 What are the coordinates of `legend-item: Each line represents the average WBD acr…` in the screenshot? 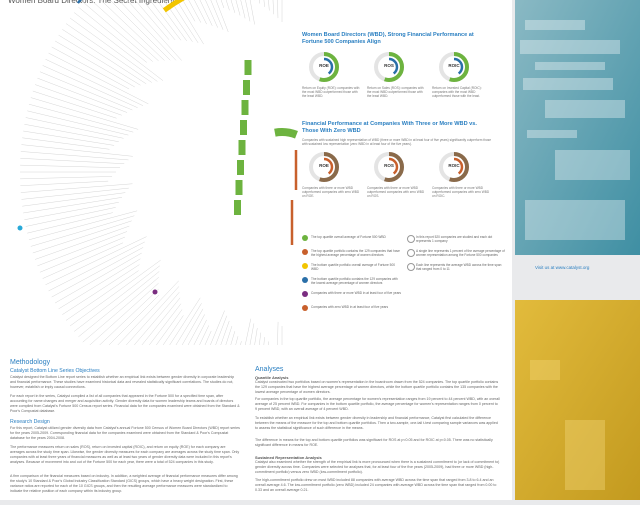 It's located at (456, 267).